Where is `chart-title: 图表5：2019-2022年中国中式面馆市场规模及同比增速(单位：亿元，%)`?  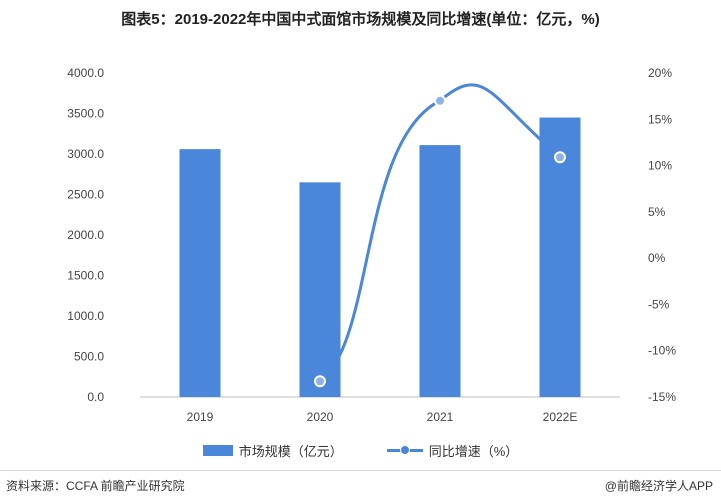
chart-title: 图表5：2019-2022年中国中式面馆市场规模及同比增速(单位：亿元，%) is located at coordinates (360, 19).